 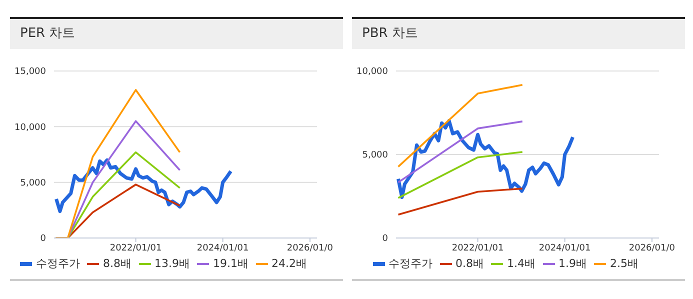 What do you see at coordinates (172, 263) in the screenshot?
I see `legend-label: 13.9배` at bounding box center [172, 263].